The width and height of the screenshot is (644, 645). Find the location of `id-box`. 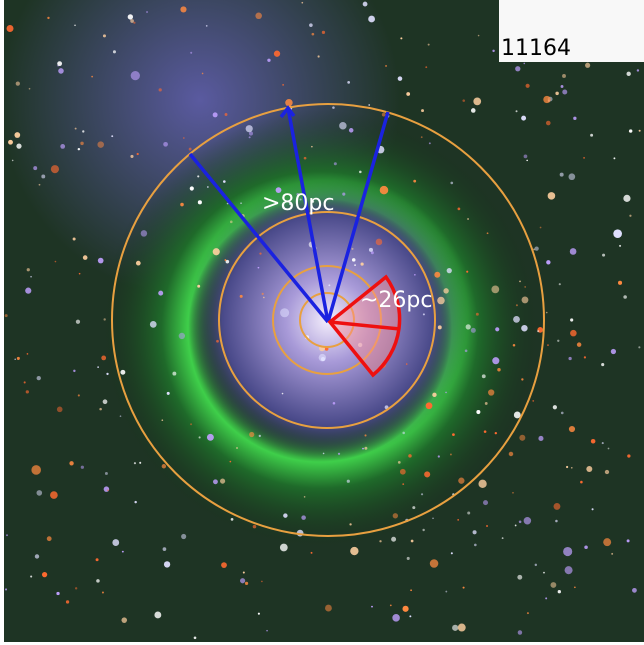

id-box is located at coordinates (571, 31).